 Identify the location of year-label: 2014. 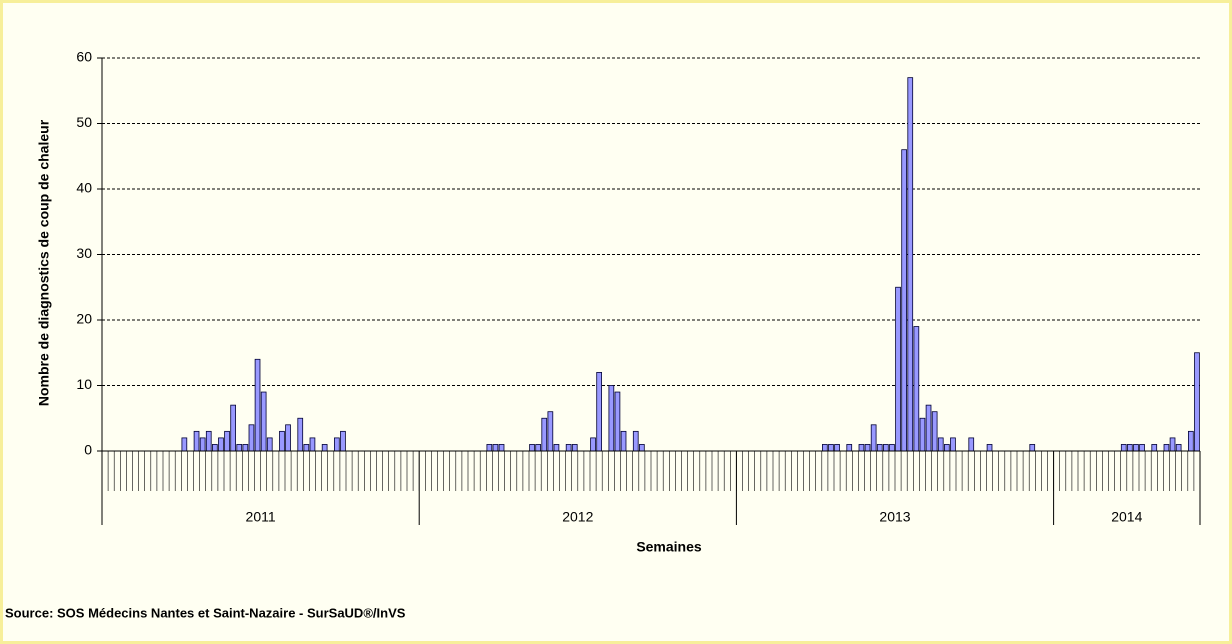
(1126, 517).